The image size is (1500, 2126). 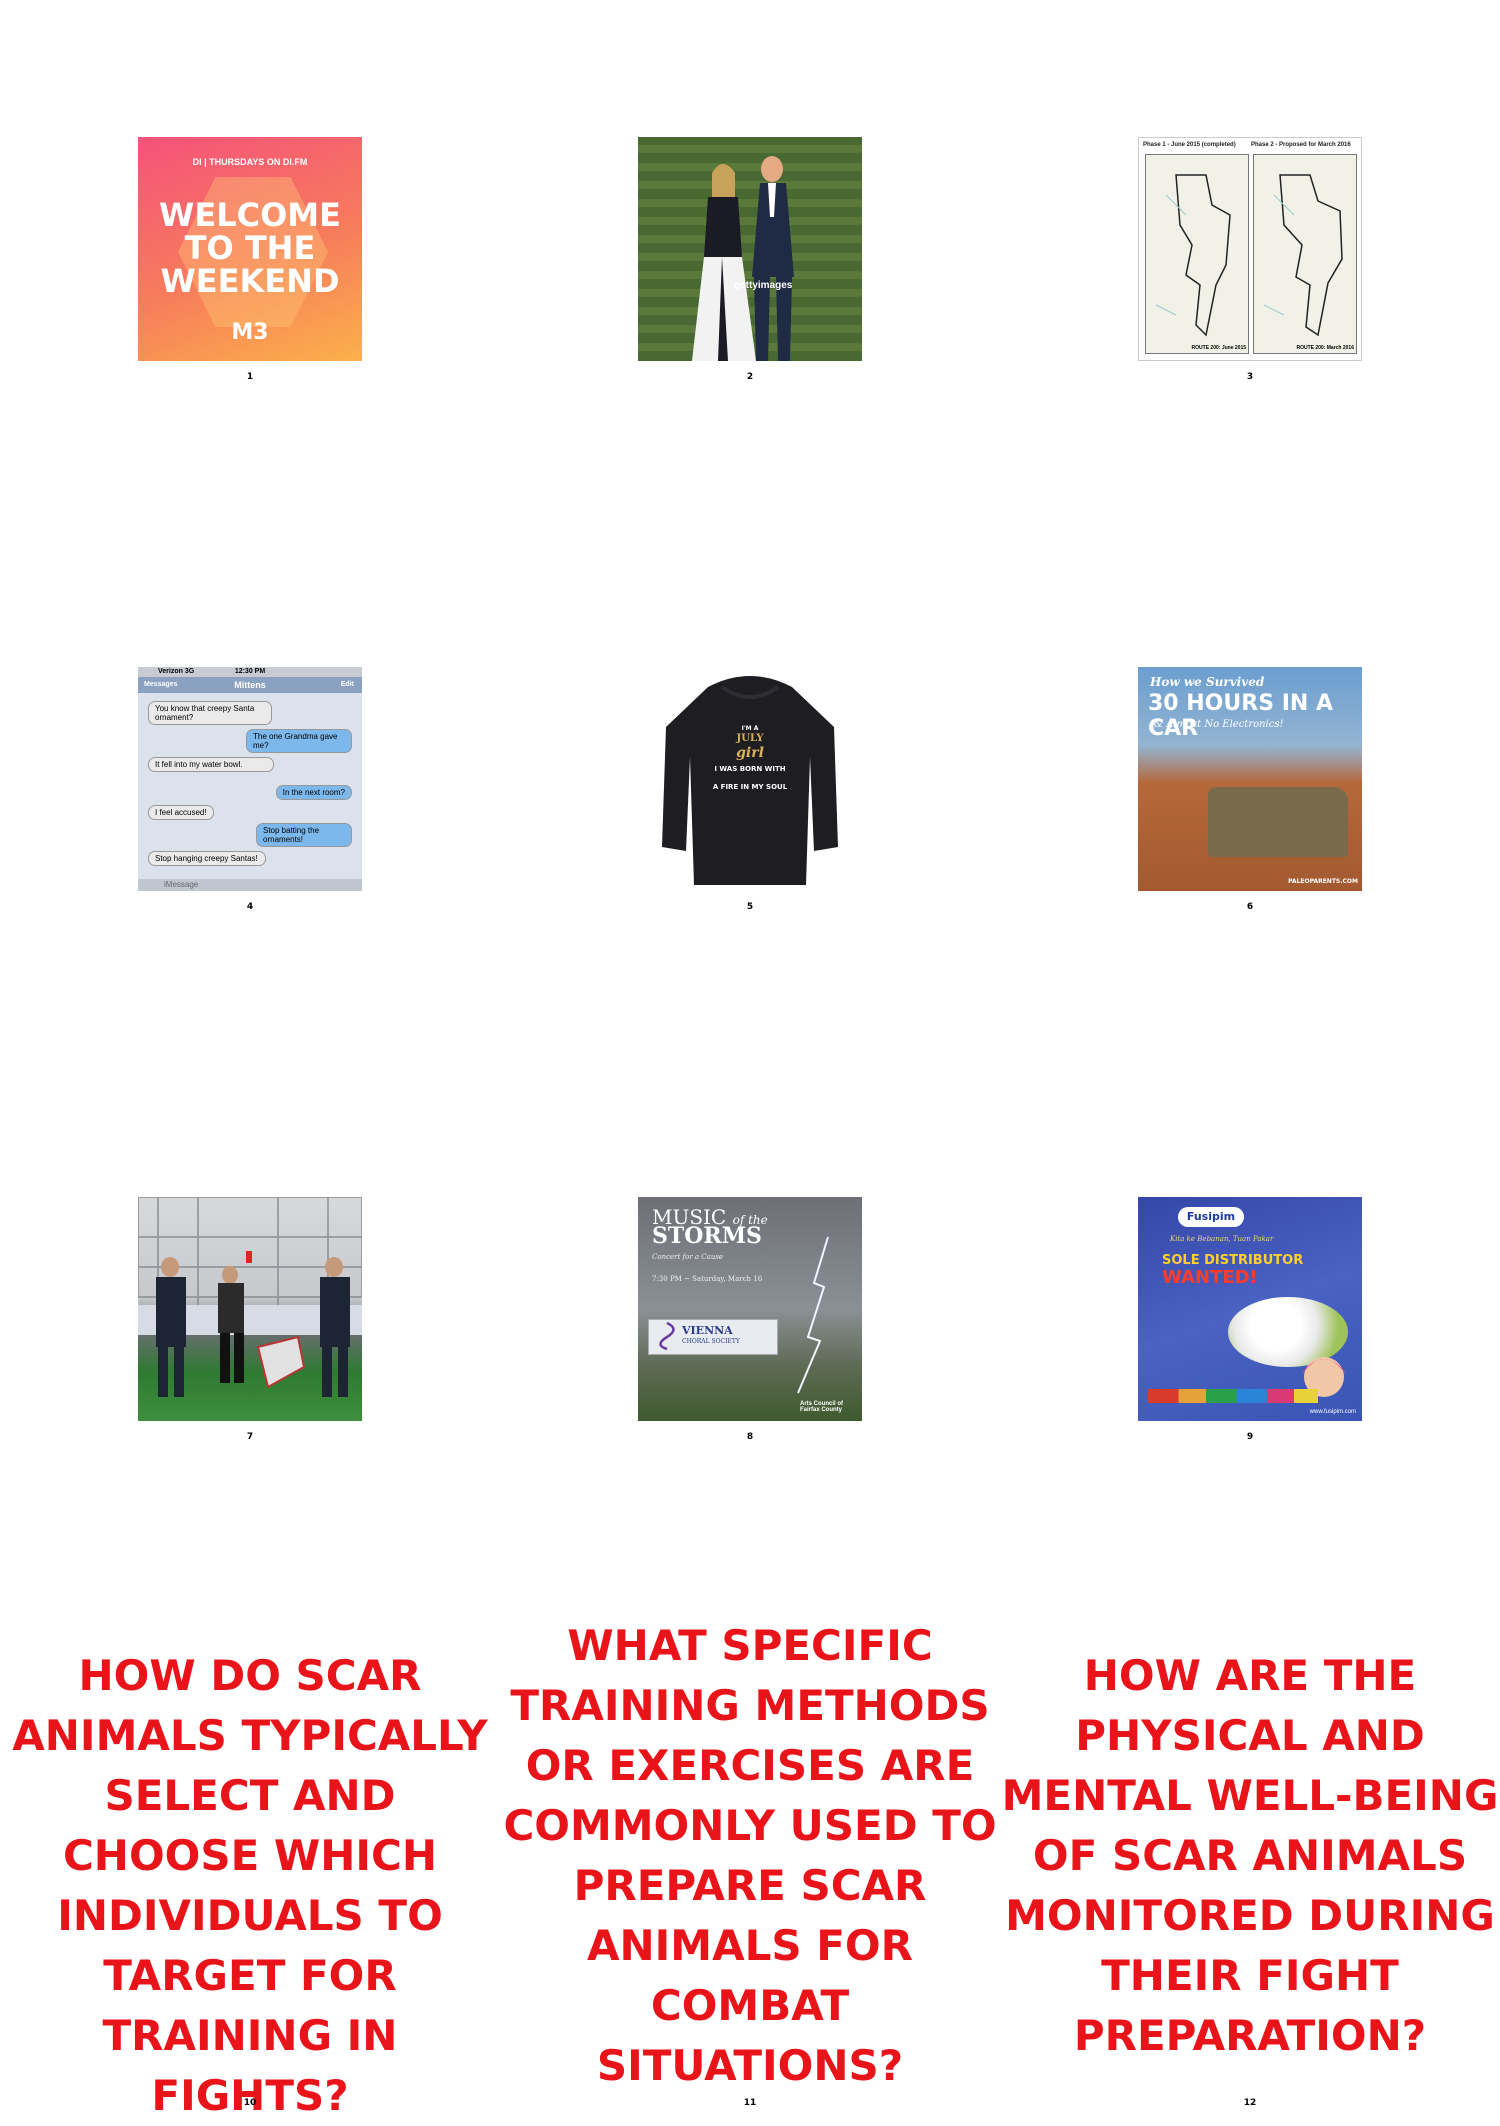 I want to click on treble-clef-icon, so click(x=667, y=1336).